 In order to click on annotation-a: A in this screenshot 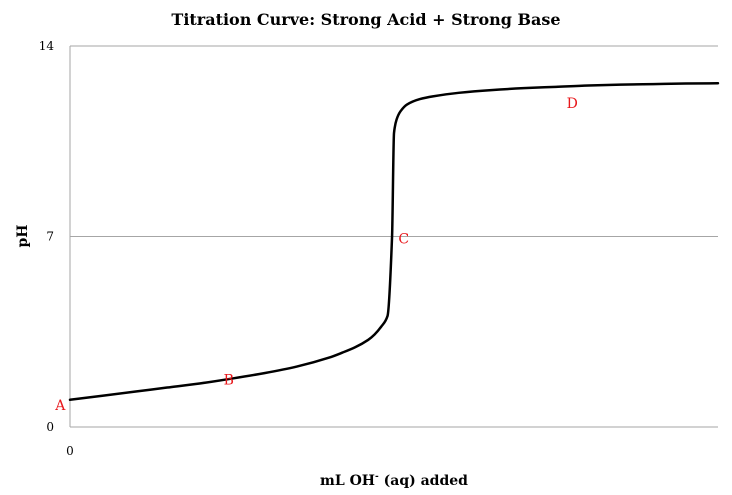, I will do `click(60, 406)`.